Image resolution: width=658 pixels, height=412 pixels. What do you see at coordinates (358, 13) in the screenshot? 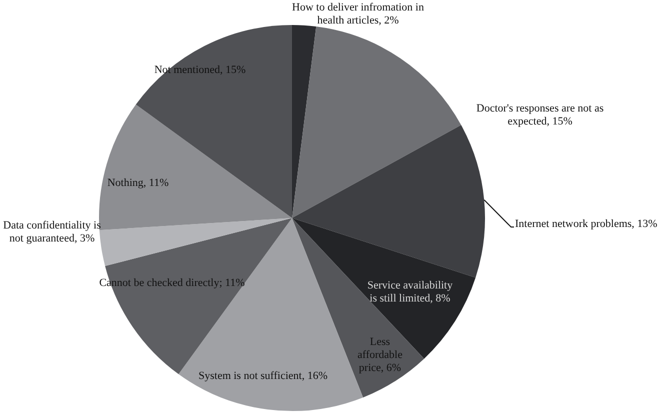
I see `slice-label: How to deliver infromation in health articles, 2%` at bounding box center [358, 13].